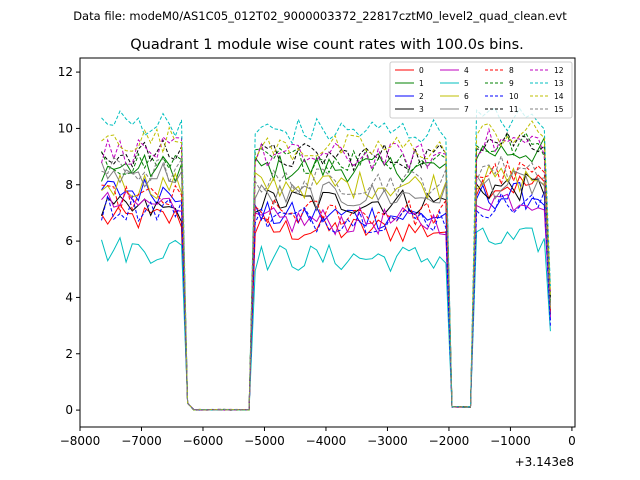 Image resolution: width=640 pixels, height=480 pixels. Describe the element at coordinates (466, 96) in the screenshot. I see `legend-label-6: 6` at that location.